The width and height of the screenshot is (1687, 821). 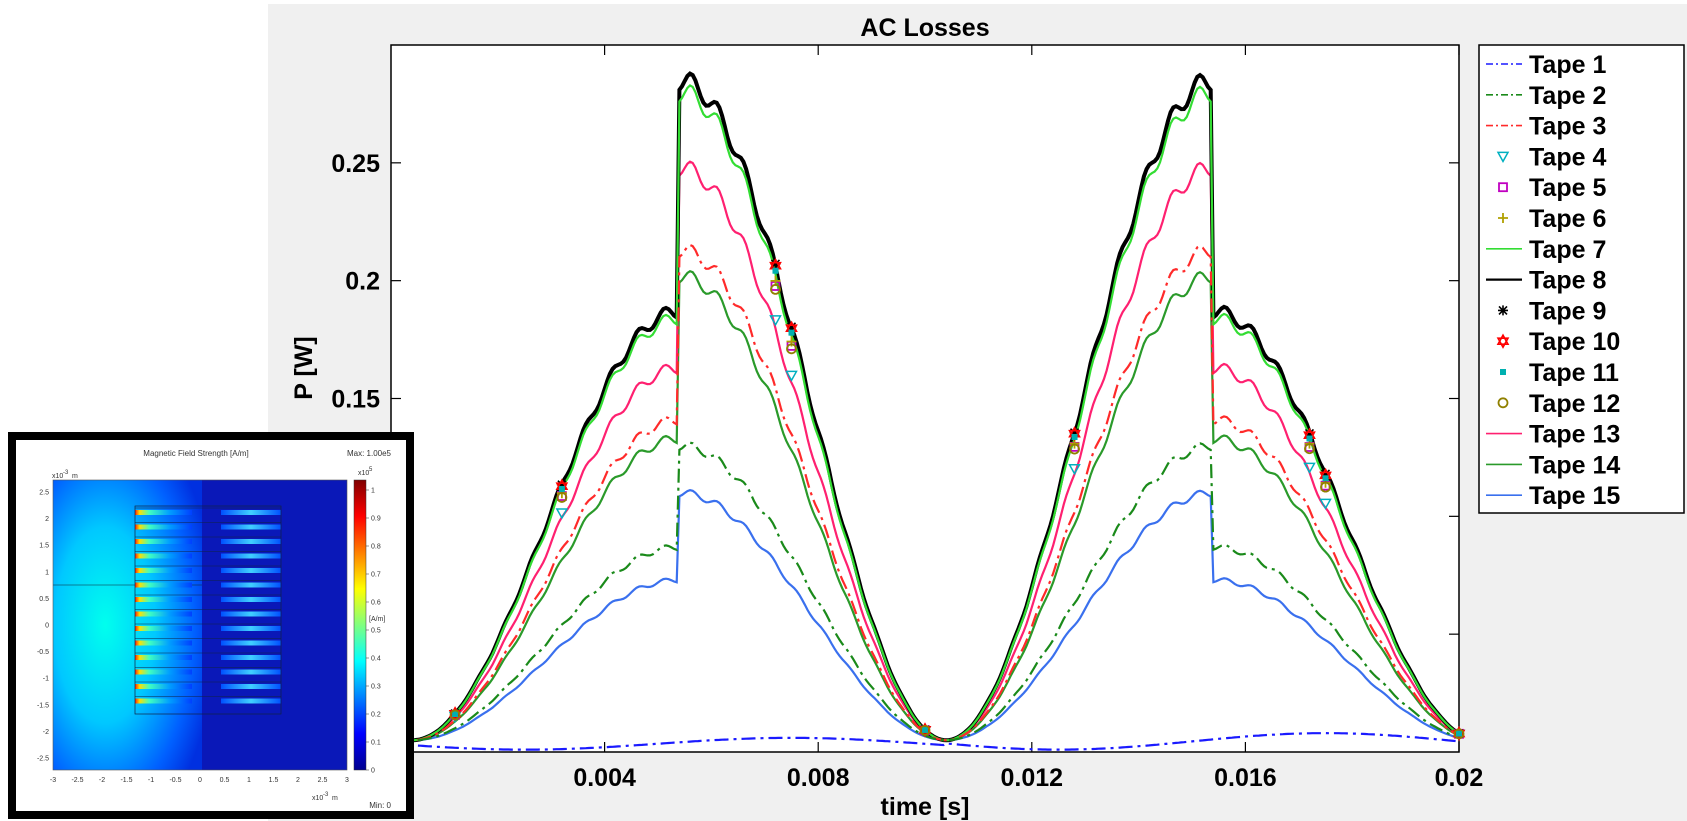 I want to click on inset-x-tick-label: -0.5, so click(x=175, y=780).